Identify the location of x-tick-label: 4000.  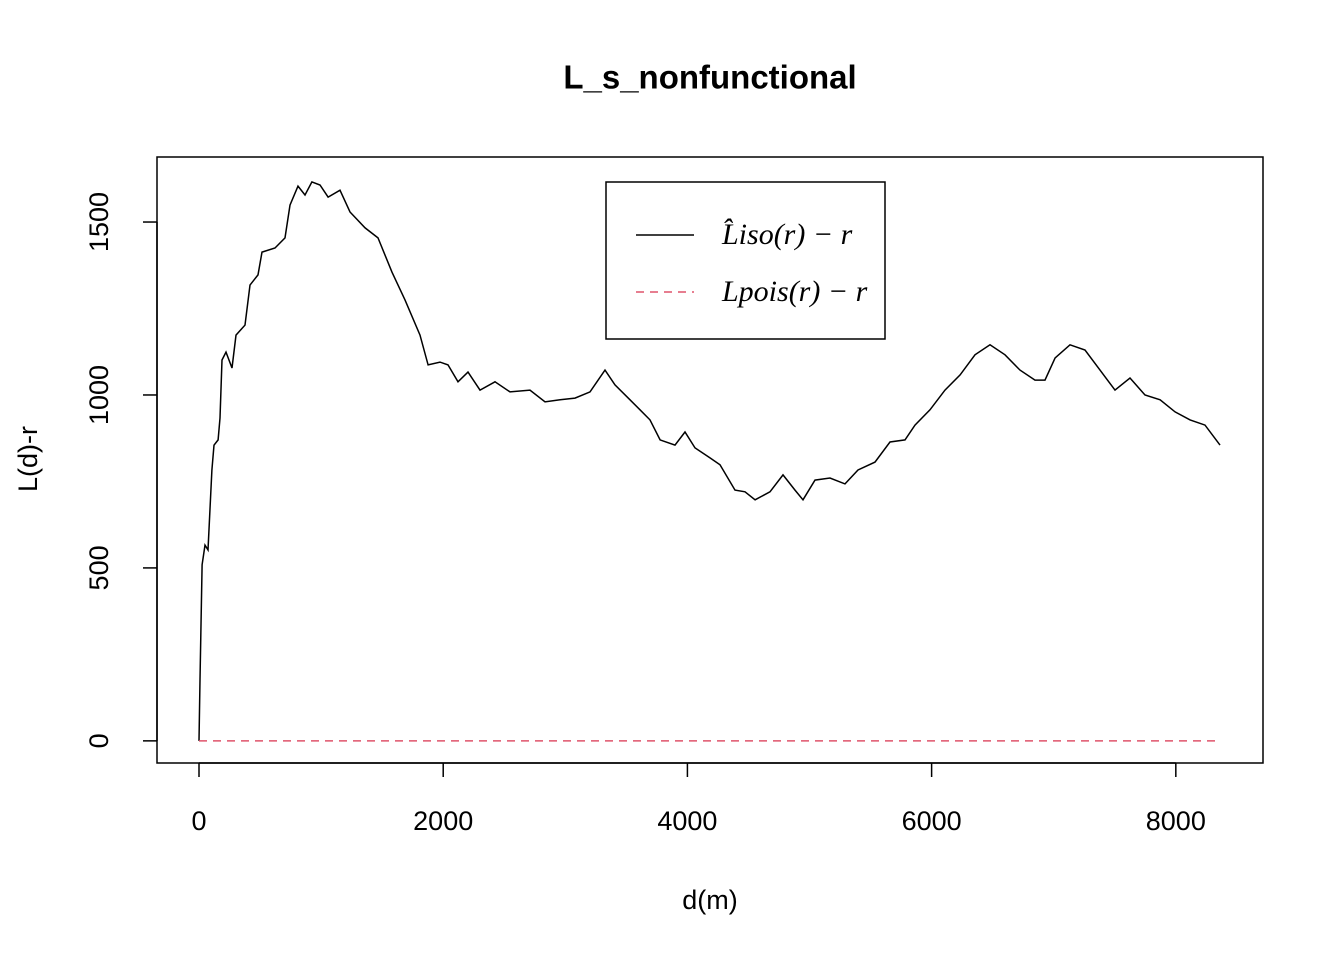
(687, 821).